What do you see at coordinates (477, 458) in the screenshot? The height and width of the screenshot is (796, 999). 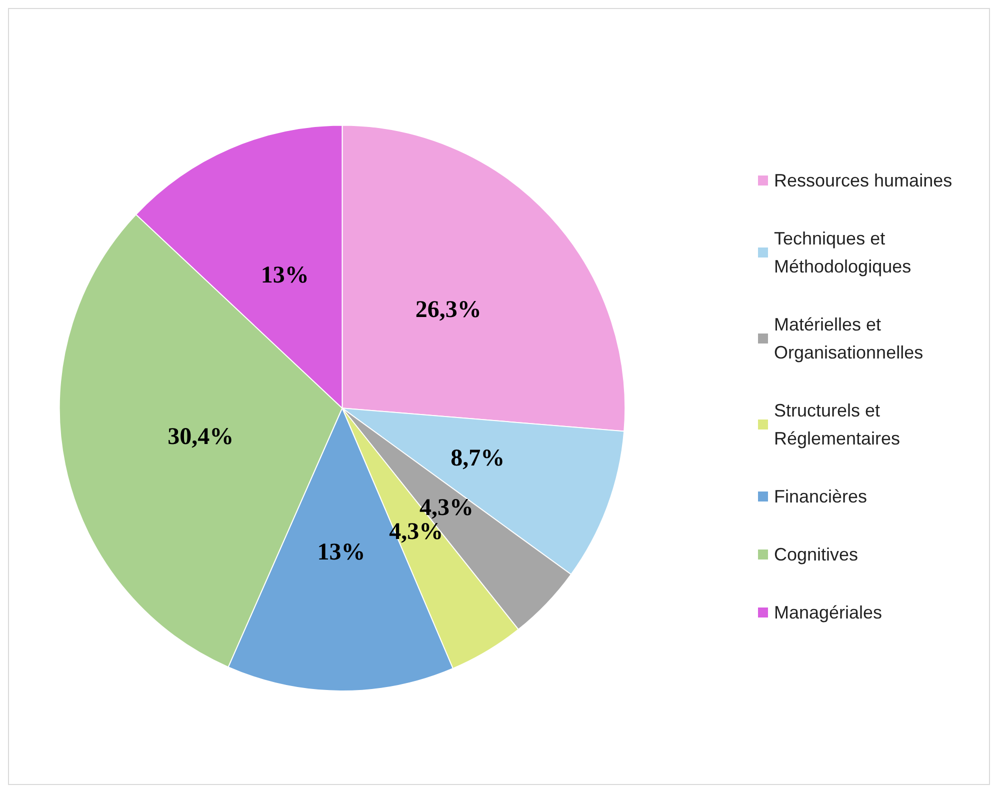 I see `data-label: 8,7%` at bounding box center [477, 458].